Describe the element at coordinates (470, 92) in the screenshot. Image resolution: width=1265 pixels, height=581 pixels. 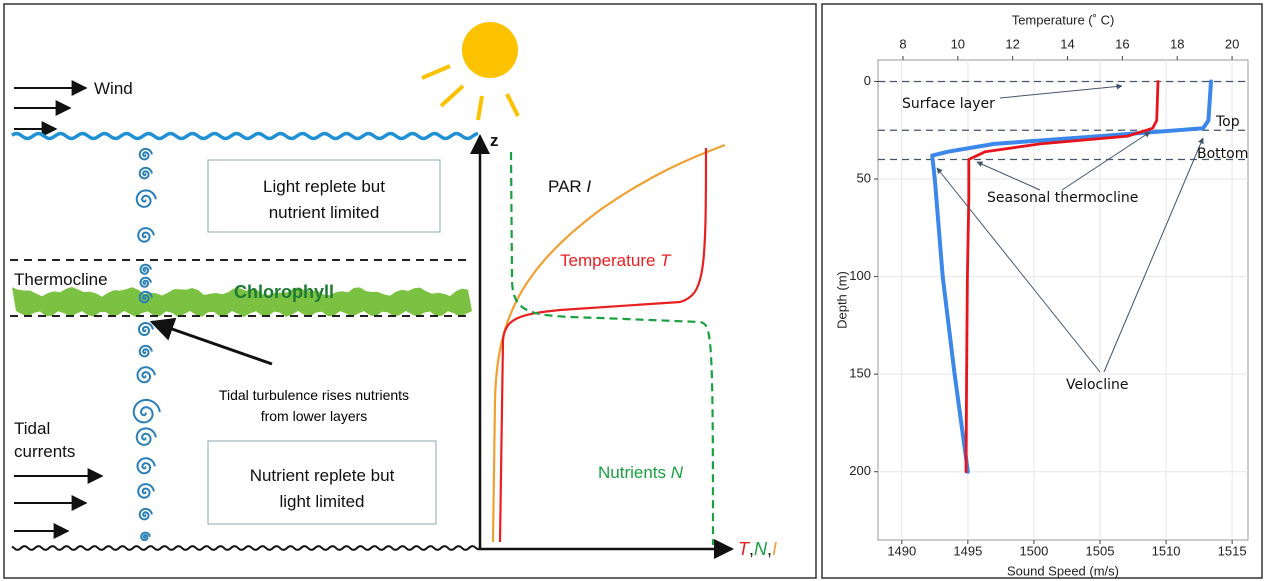
I see `sun-rays` at that location.